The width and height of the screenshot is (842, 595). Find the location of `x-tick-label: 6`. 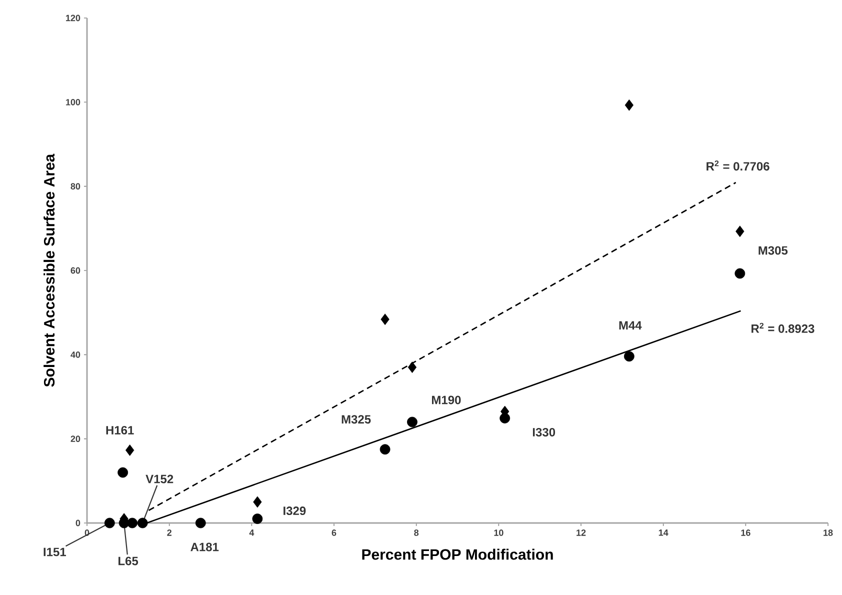

x-tick-label: 6 is located at coordinates (334, 533).